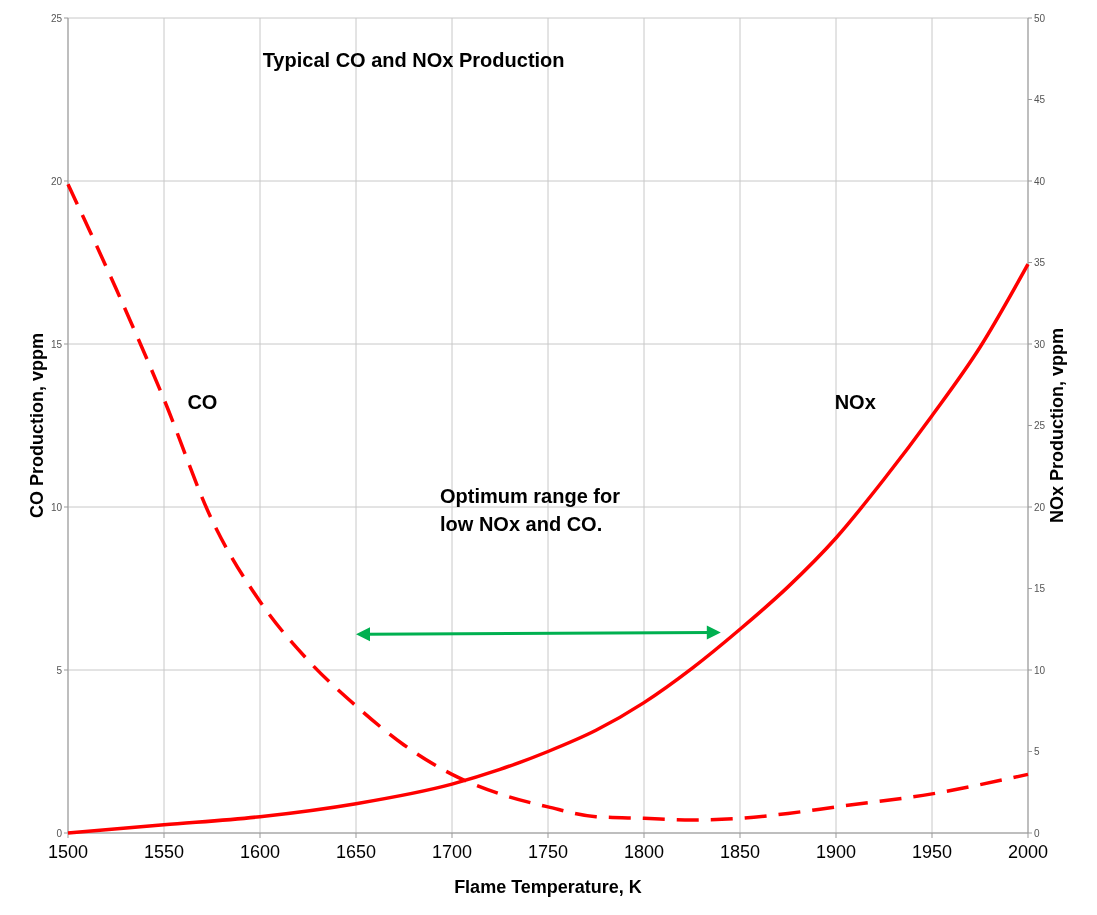  What do you see at coordinates (413, 59) in the screenshot?
I see `text: Typical CO and NOx Production` at bounding box center [413, 59].